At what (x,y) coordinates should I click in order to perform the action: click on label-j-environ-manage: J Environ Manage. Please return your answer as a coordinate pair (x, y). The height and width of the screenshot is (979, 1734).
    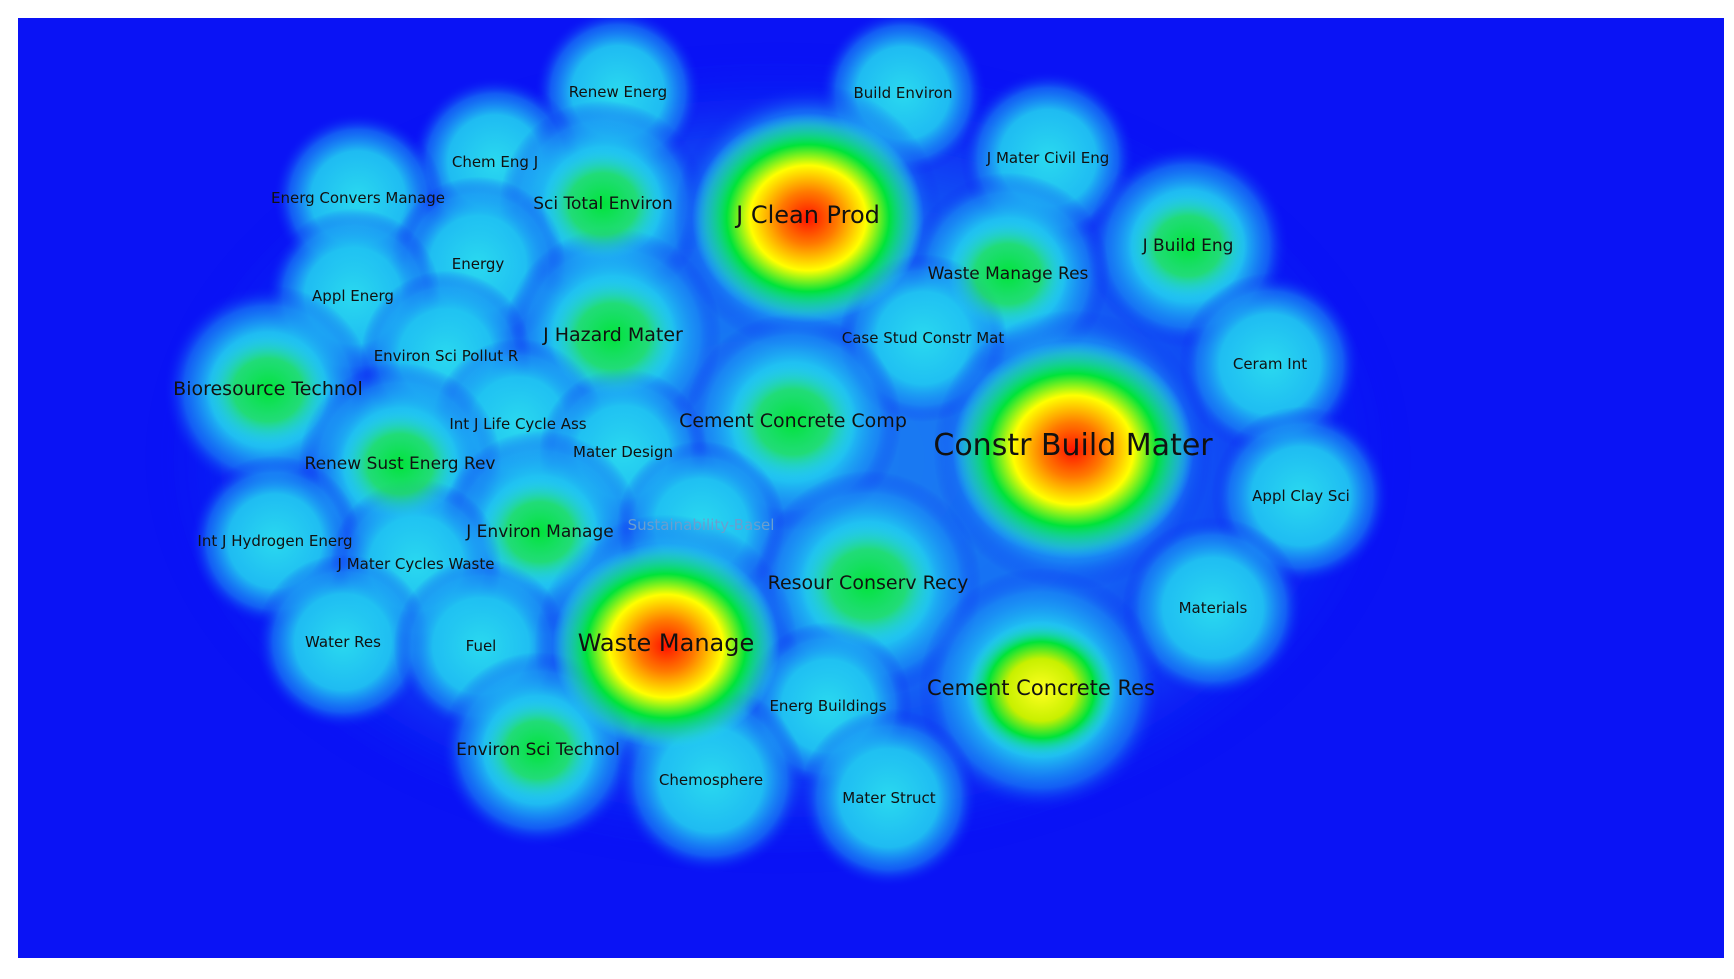
    Looking at the image, I should click on (539, 532).